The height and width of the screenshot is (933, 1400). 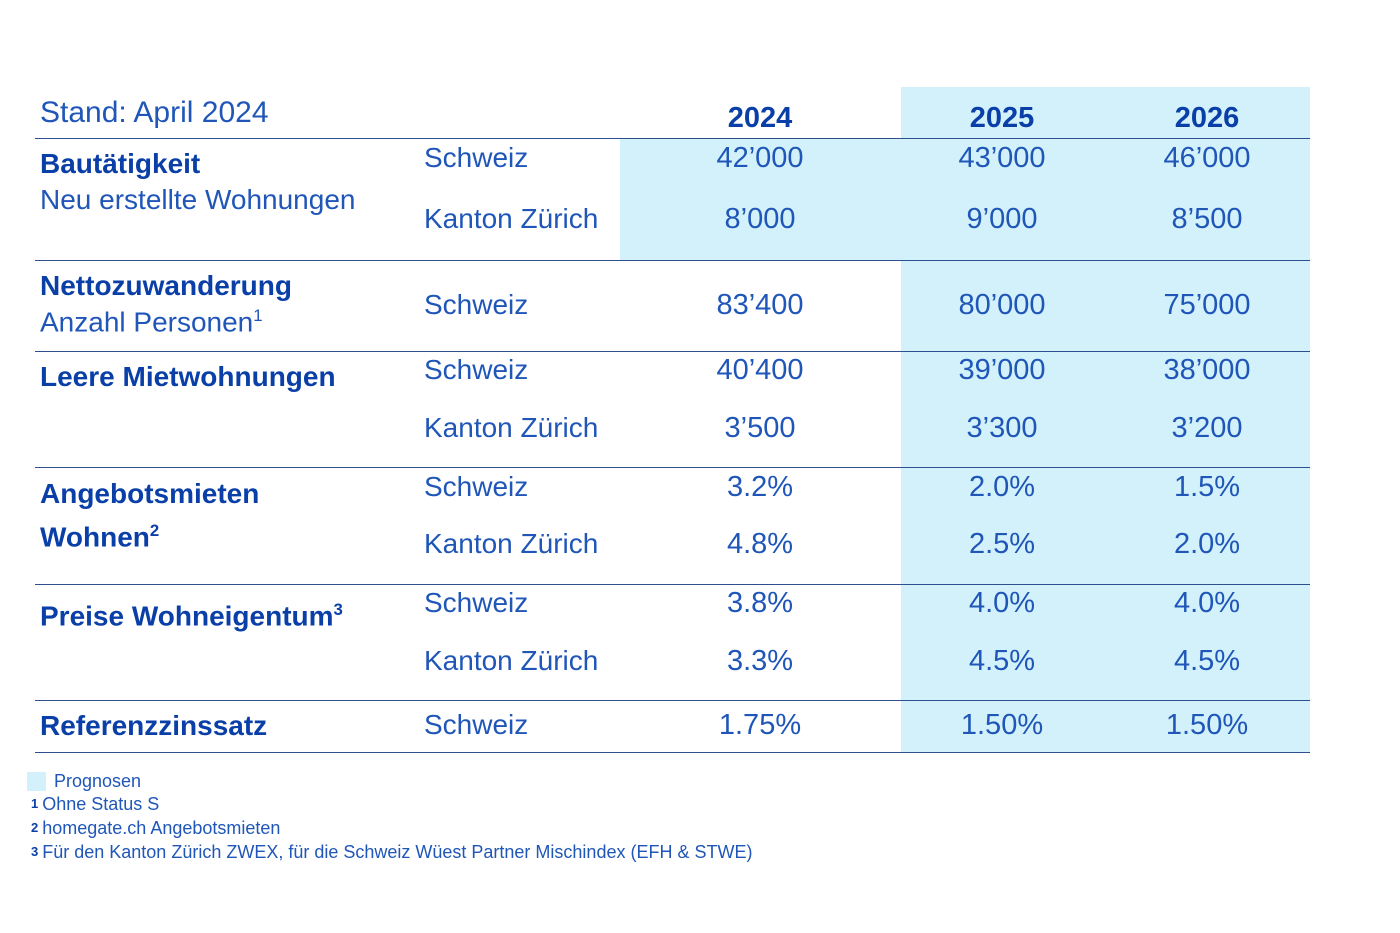 I want to click on value-cell: 9’000, so click(x=1002, y=219).